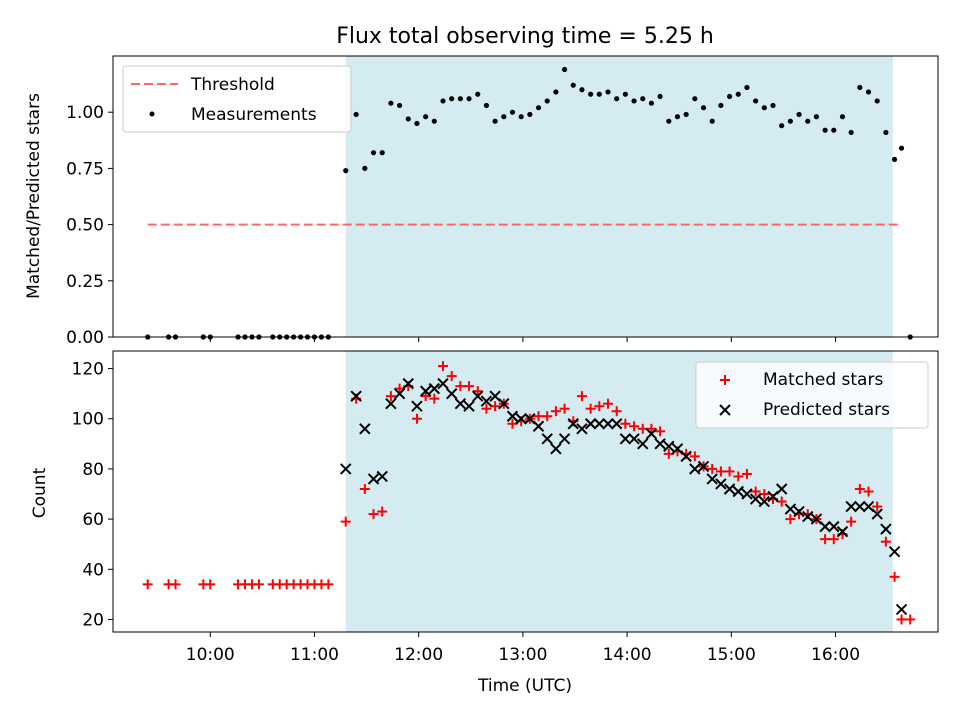 The image size is (960, 720). What do you see at coordinates (524, 686) in the screenshot?
I see `x-axis-label: Time (UTC)` at bounding box center [524, 686].